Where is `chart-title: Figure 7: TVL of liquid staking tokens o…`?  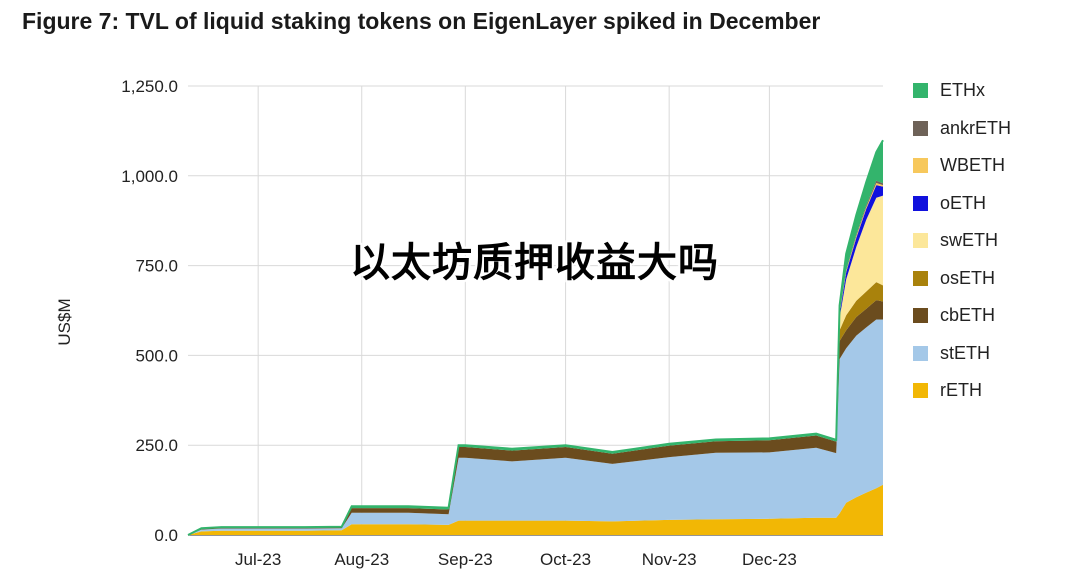 chart-title: Figure 7: TVL of liquid staking tokens o… is located at coordinates (421, 21).